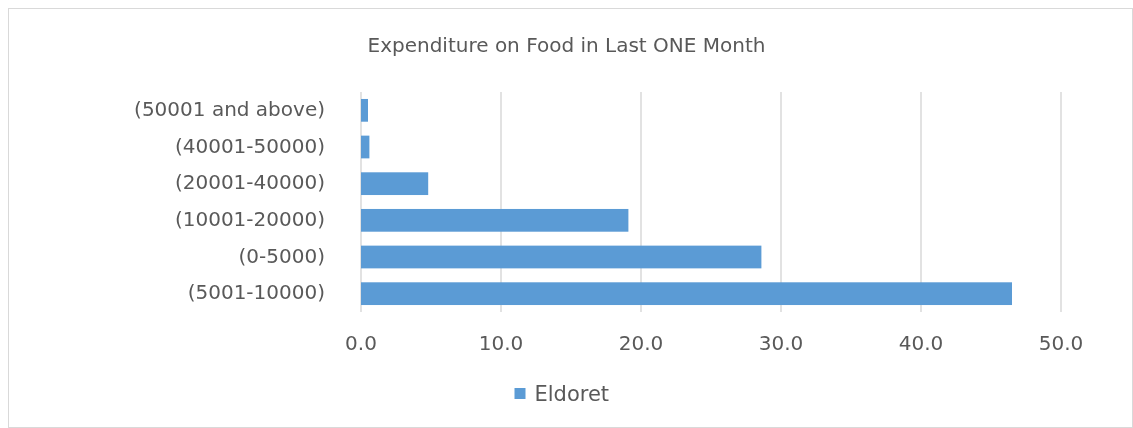 This screenshot has height=428, width=1133. I want to click on x-tick-label: 10.0, so click(501, 342).